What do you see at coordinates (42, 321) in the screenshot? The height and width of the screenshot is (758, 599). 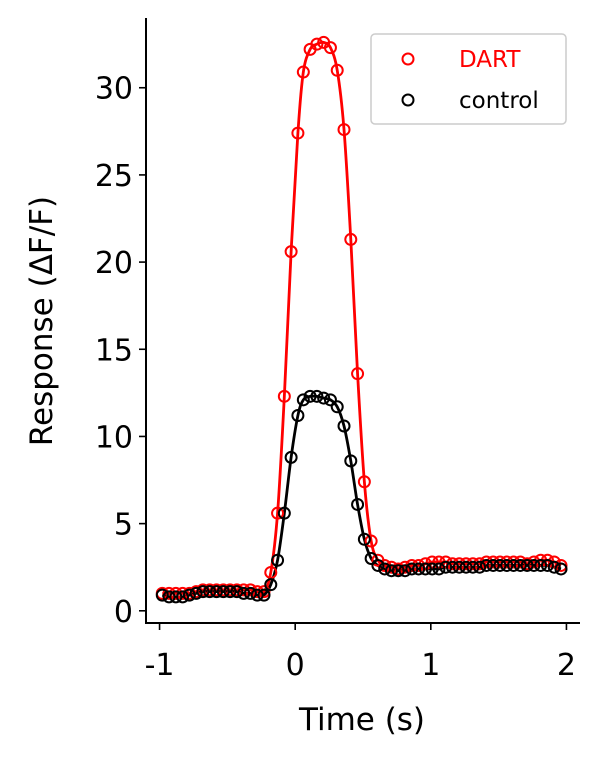 I see `y-axis-label: Response (ΔF/F)` at bounding box center [42, 321].